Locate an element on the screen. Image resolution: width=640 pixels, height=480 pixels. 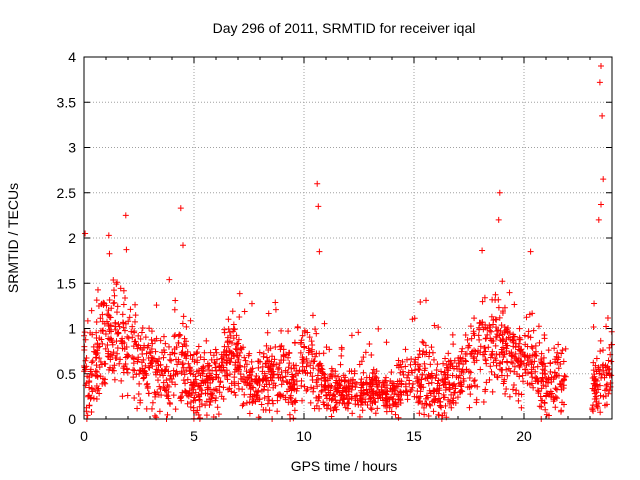
x-tick-label: 0 is located at coordinates (84, 436).